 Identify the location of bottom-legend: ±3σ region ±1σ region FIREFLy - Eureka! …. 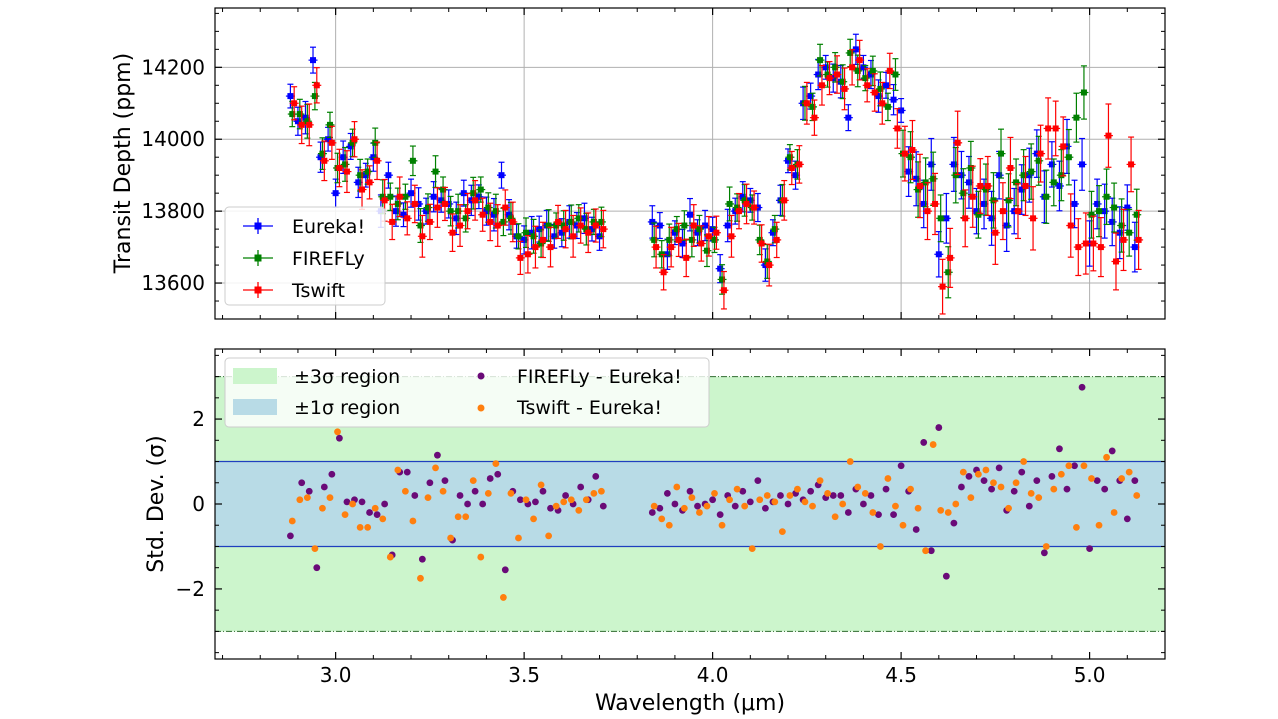
(467, 392).